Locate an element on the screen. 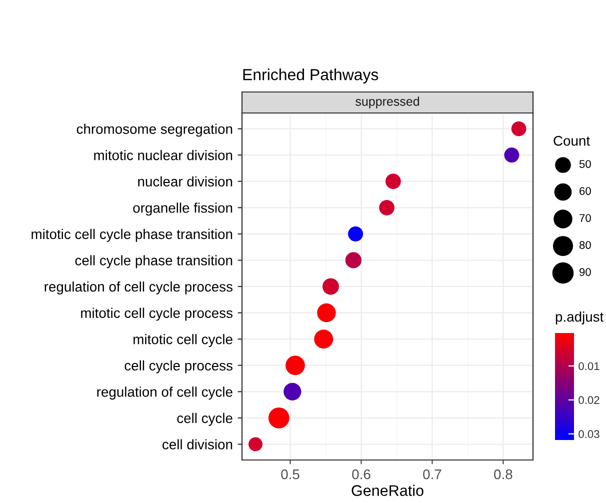 This screenshot has height=503, width=606. color-bar-label: 0.02 is located at coordinates (589, 400).